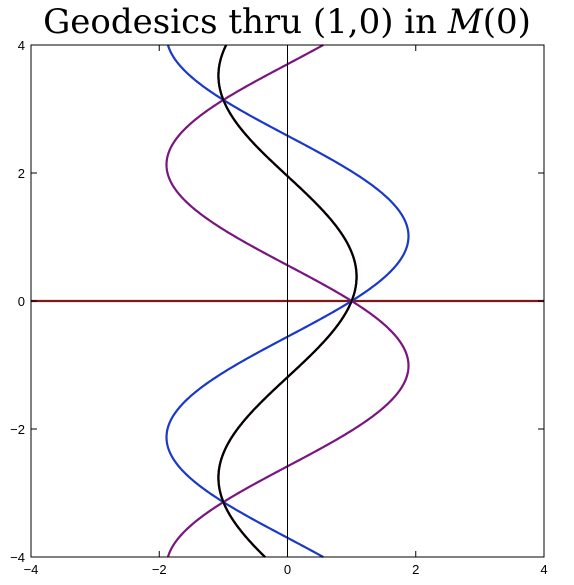 This screenshot has height=585, width=574. I want to click on x-tick-label: 0, so click(287, 569).